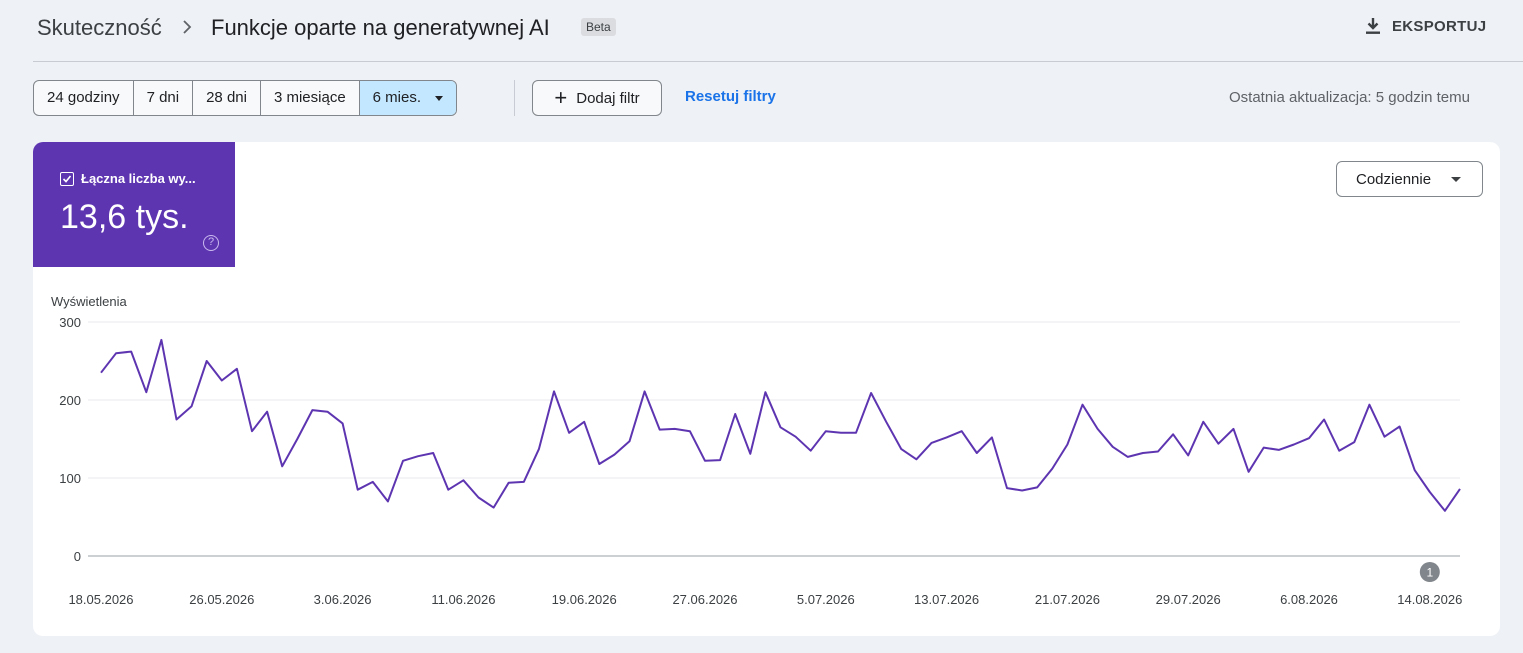 Image resolution: width=1523 pixels, height=653 pixels. Describe the element at coordinates (730, 96) in the screenshot. I see `reset-filters-link: Resetuj filtry` at that location.